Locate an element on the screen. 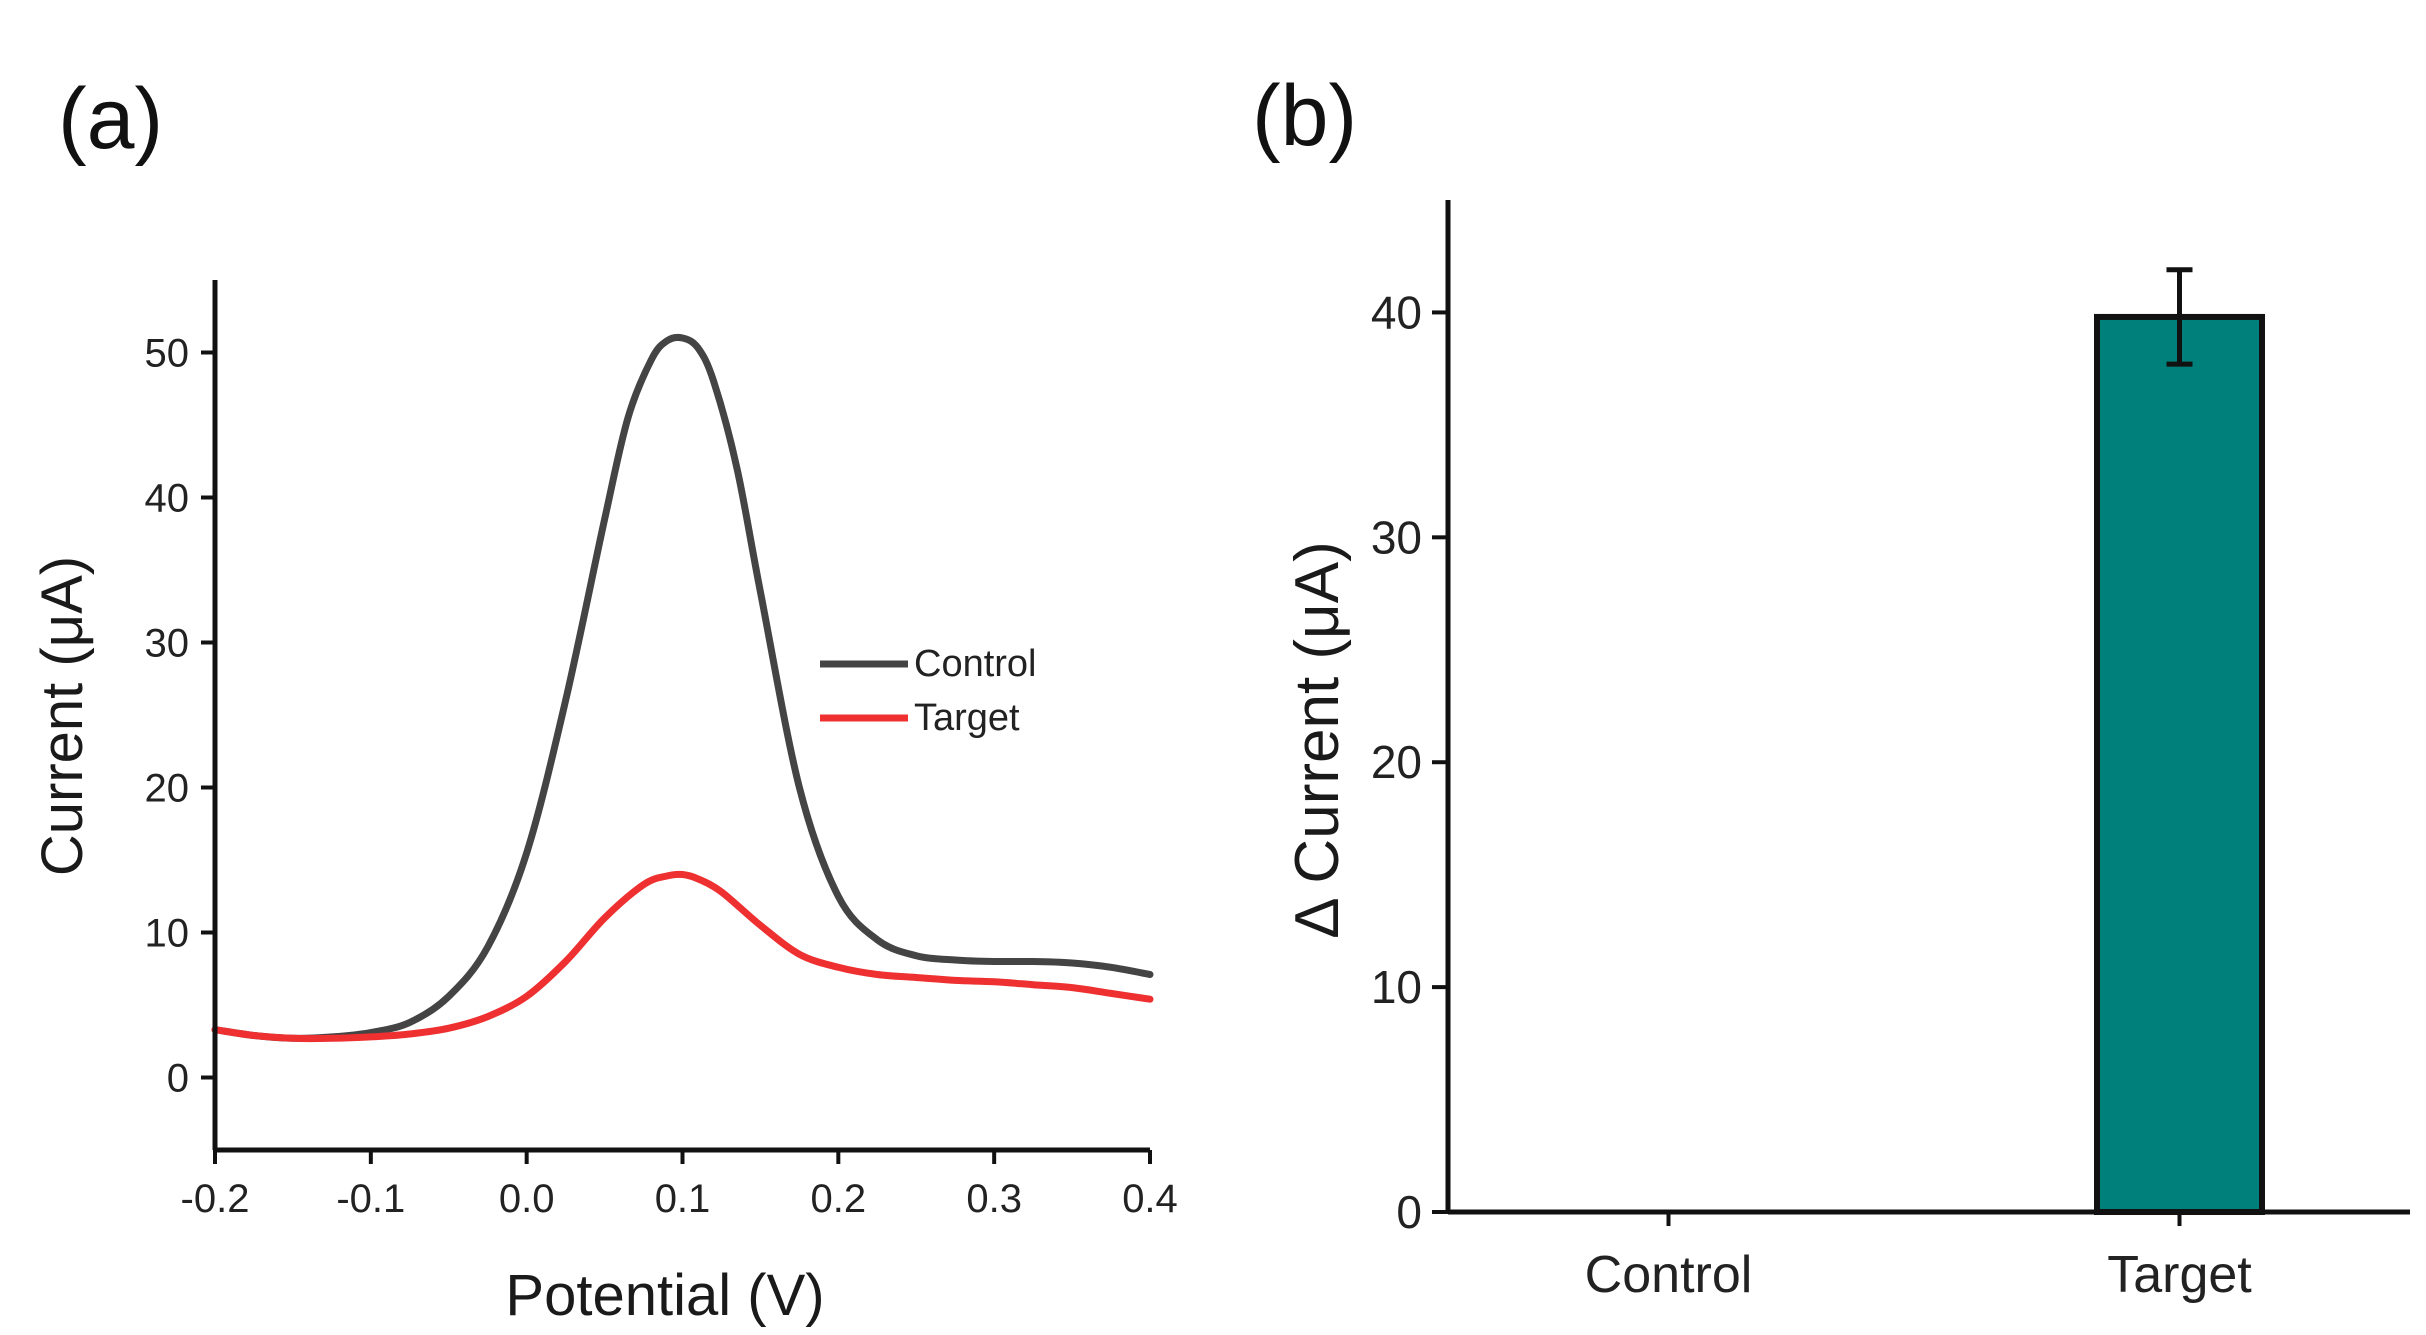 Image resolution: width=2426 pixels, height=1335 pixels. panel-a-x-tick-label: 0.0 is located at coordinates (527, 1199).